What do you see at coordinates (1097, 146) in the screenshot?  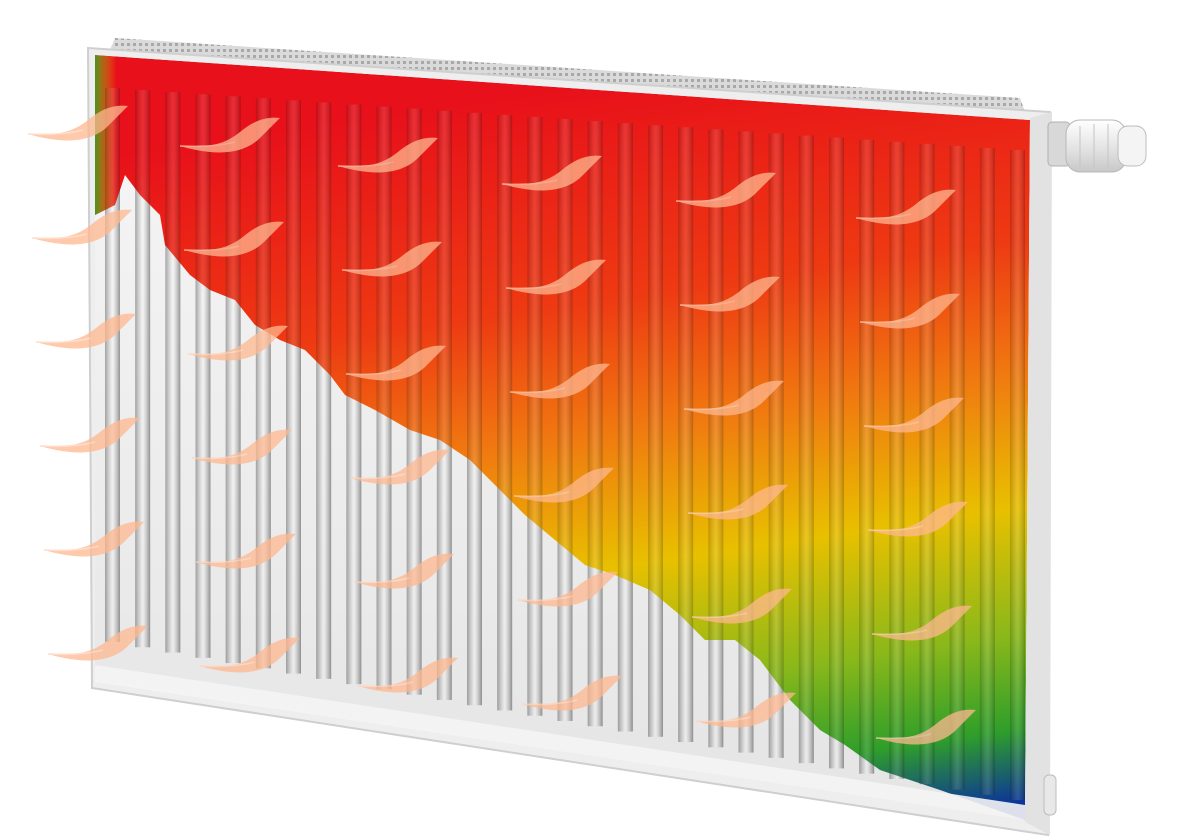 I see `thermostat-valve-icon` at bounding box center [1097, 146].